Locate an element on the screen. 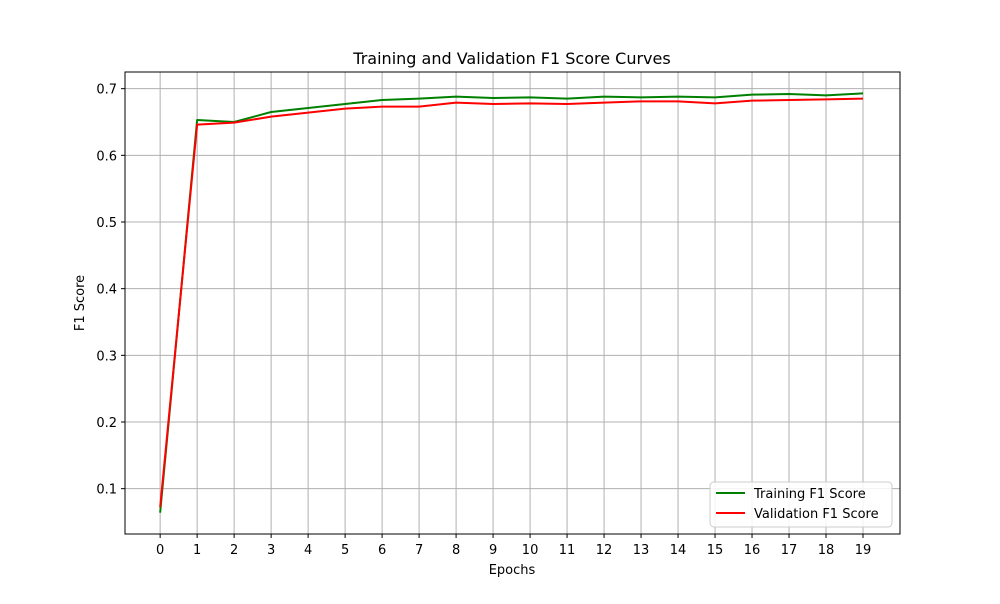 The height and width of the screenshot is (604, 1000). y-tick-label: 0.3 is located at coordinates (106, 356).